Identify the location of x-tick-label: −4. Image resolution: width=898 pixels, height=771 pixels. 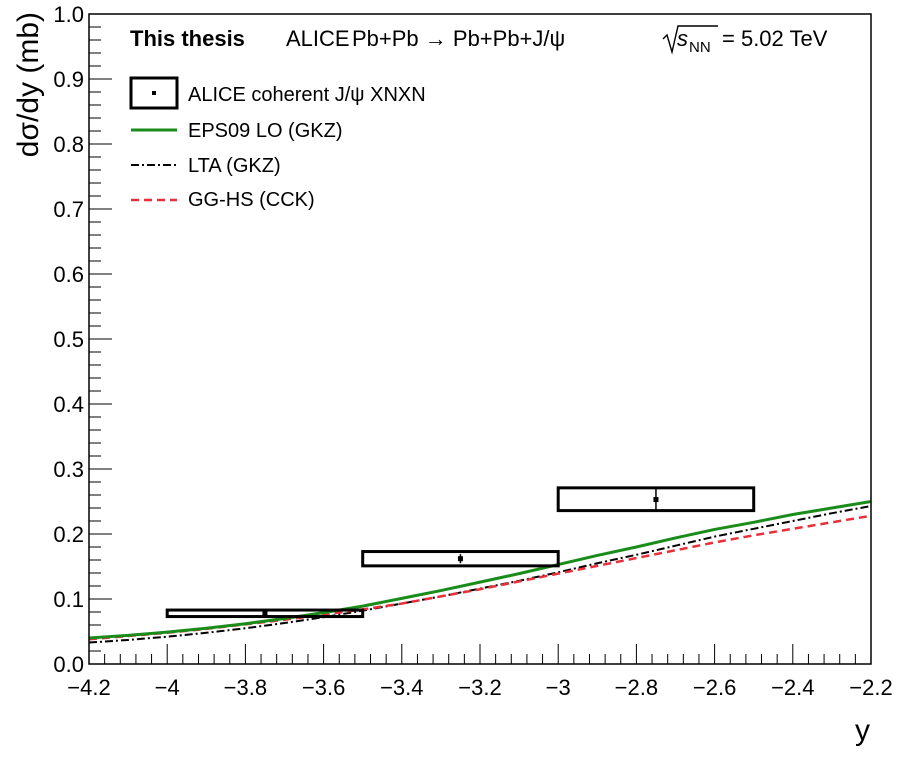
(167, 687).